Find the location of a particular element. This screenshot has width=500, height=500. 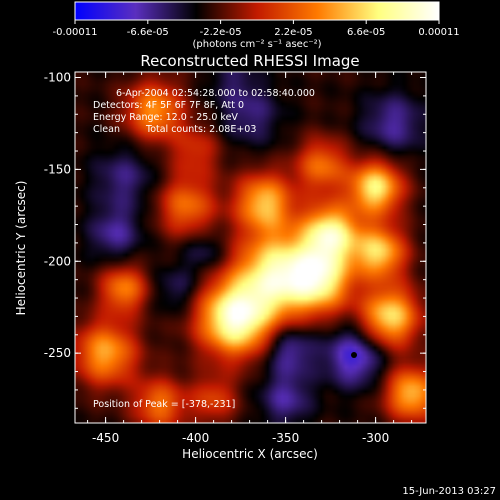

peak-marker is located at coordinates (354, 355).